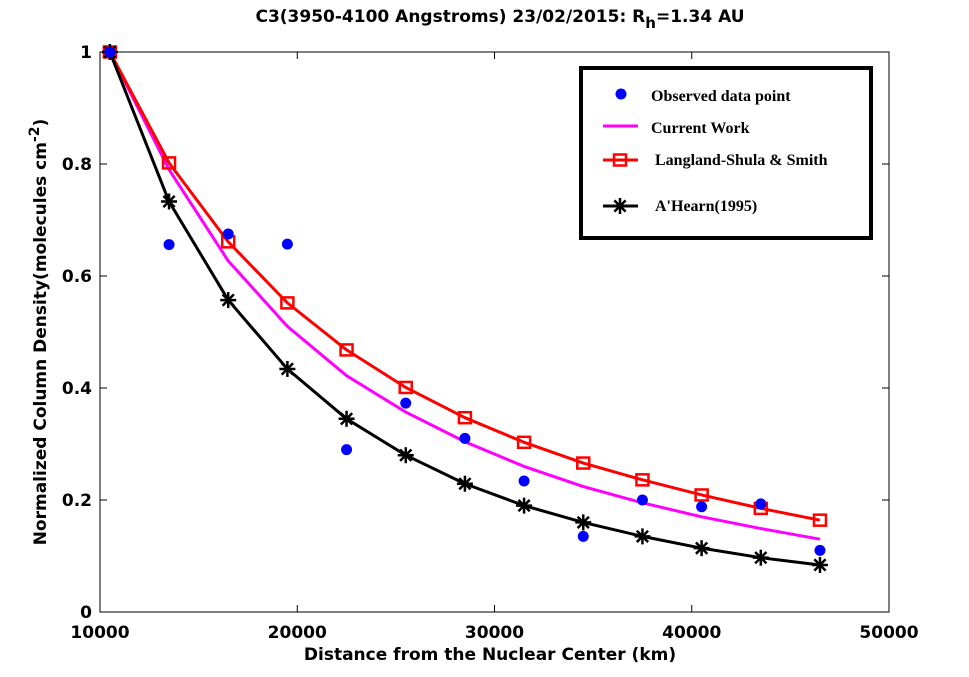  I want to click on x-tick-label: 40000, so click(691, 633).